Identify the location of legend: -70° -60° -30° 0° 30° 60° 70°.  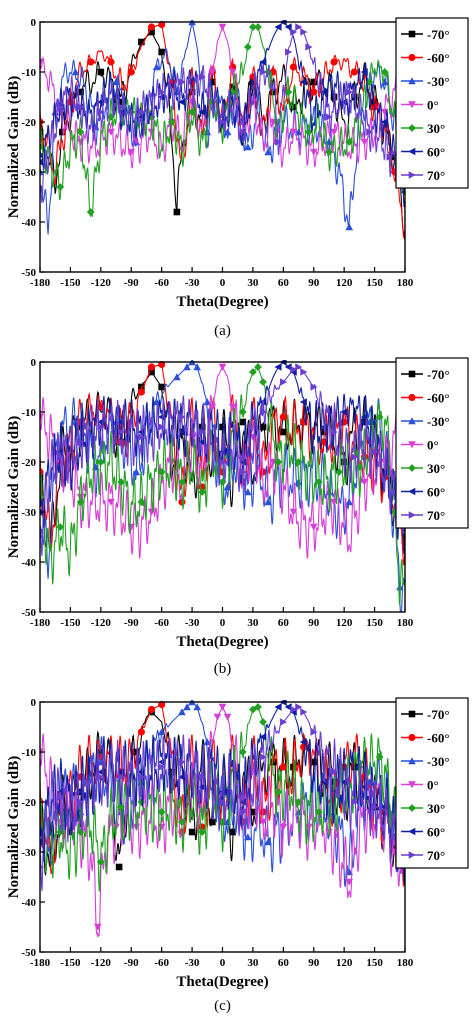
(432, 783).